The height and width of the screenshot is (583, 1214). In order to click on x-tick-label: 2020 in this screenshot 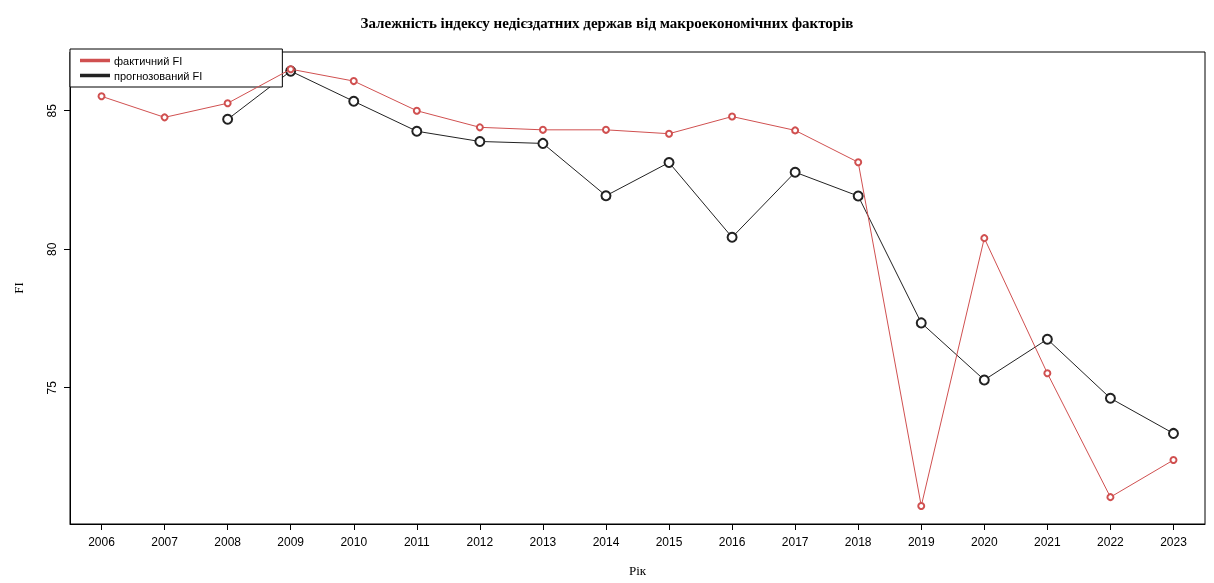, I will do `click(984, 542)`.